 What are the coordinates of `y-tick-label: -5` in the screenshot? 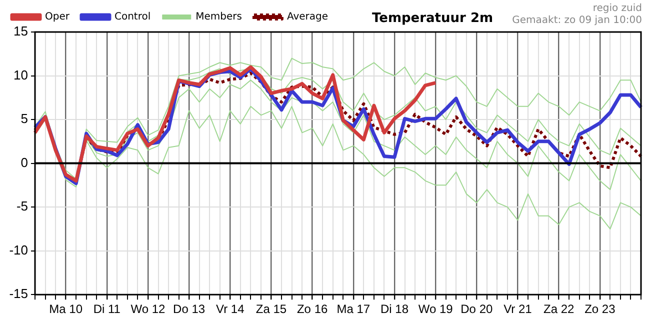 It's located at (22, 206).